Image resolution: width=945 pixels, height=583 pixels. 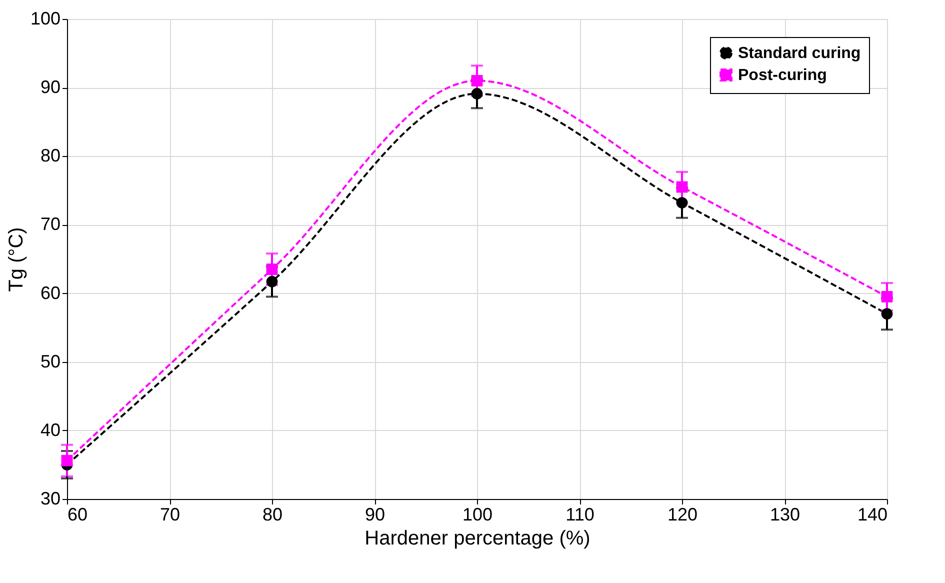 What do you see at coordinates (477, 539) in the screenshot?
I see `x-axis-title: Hardener percentage (%)` at bounding box center [477, 539].